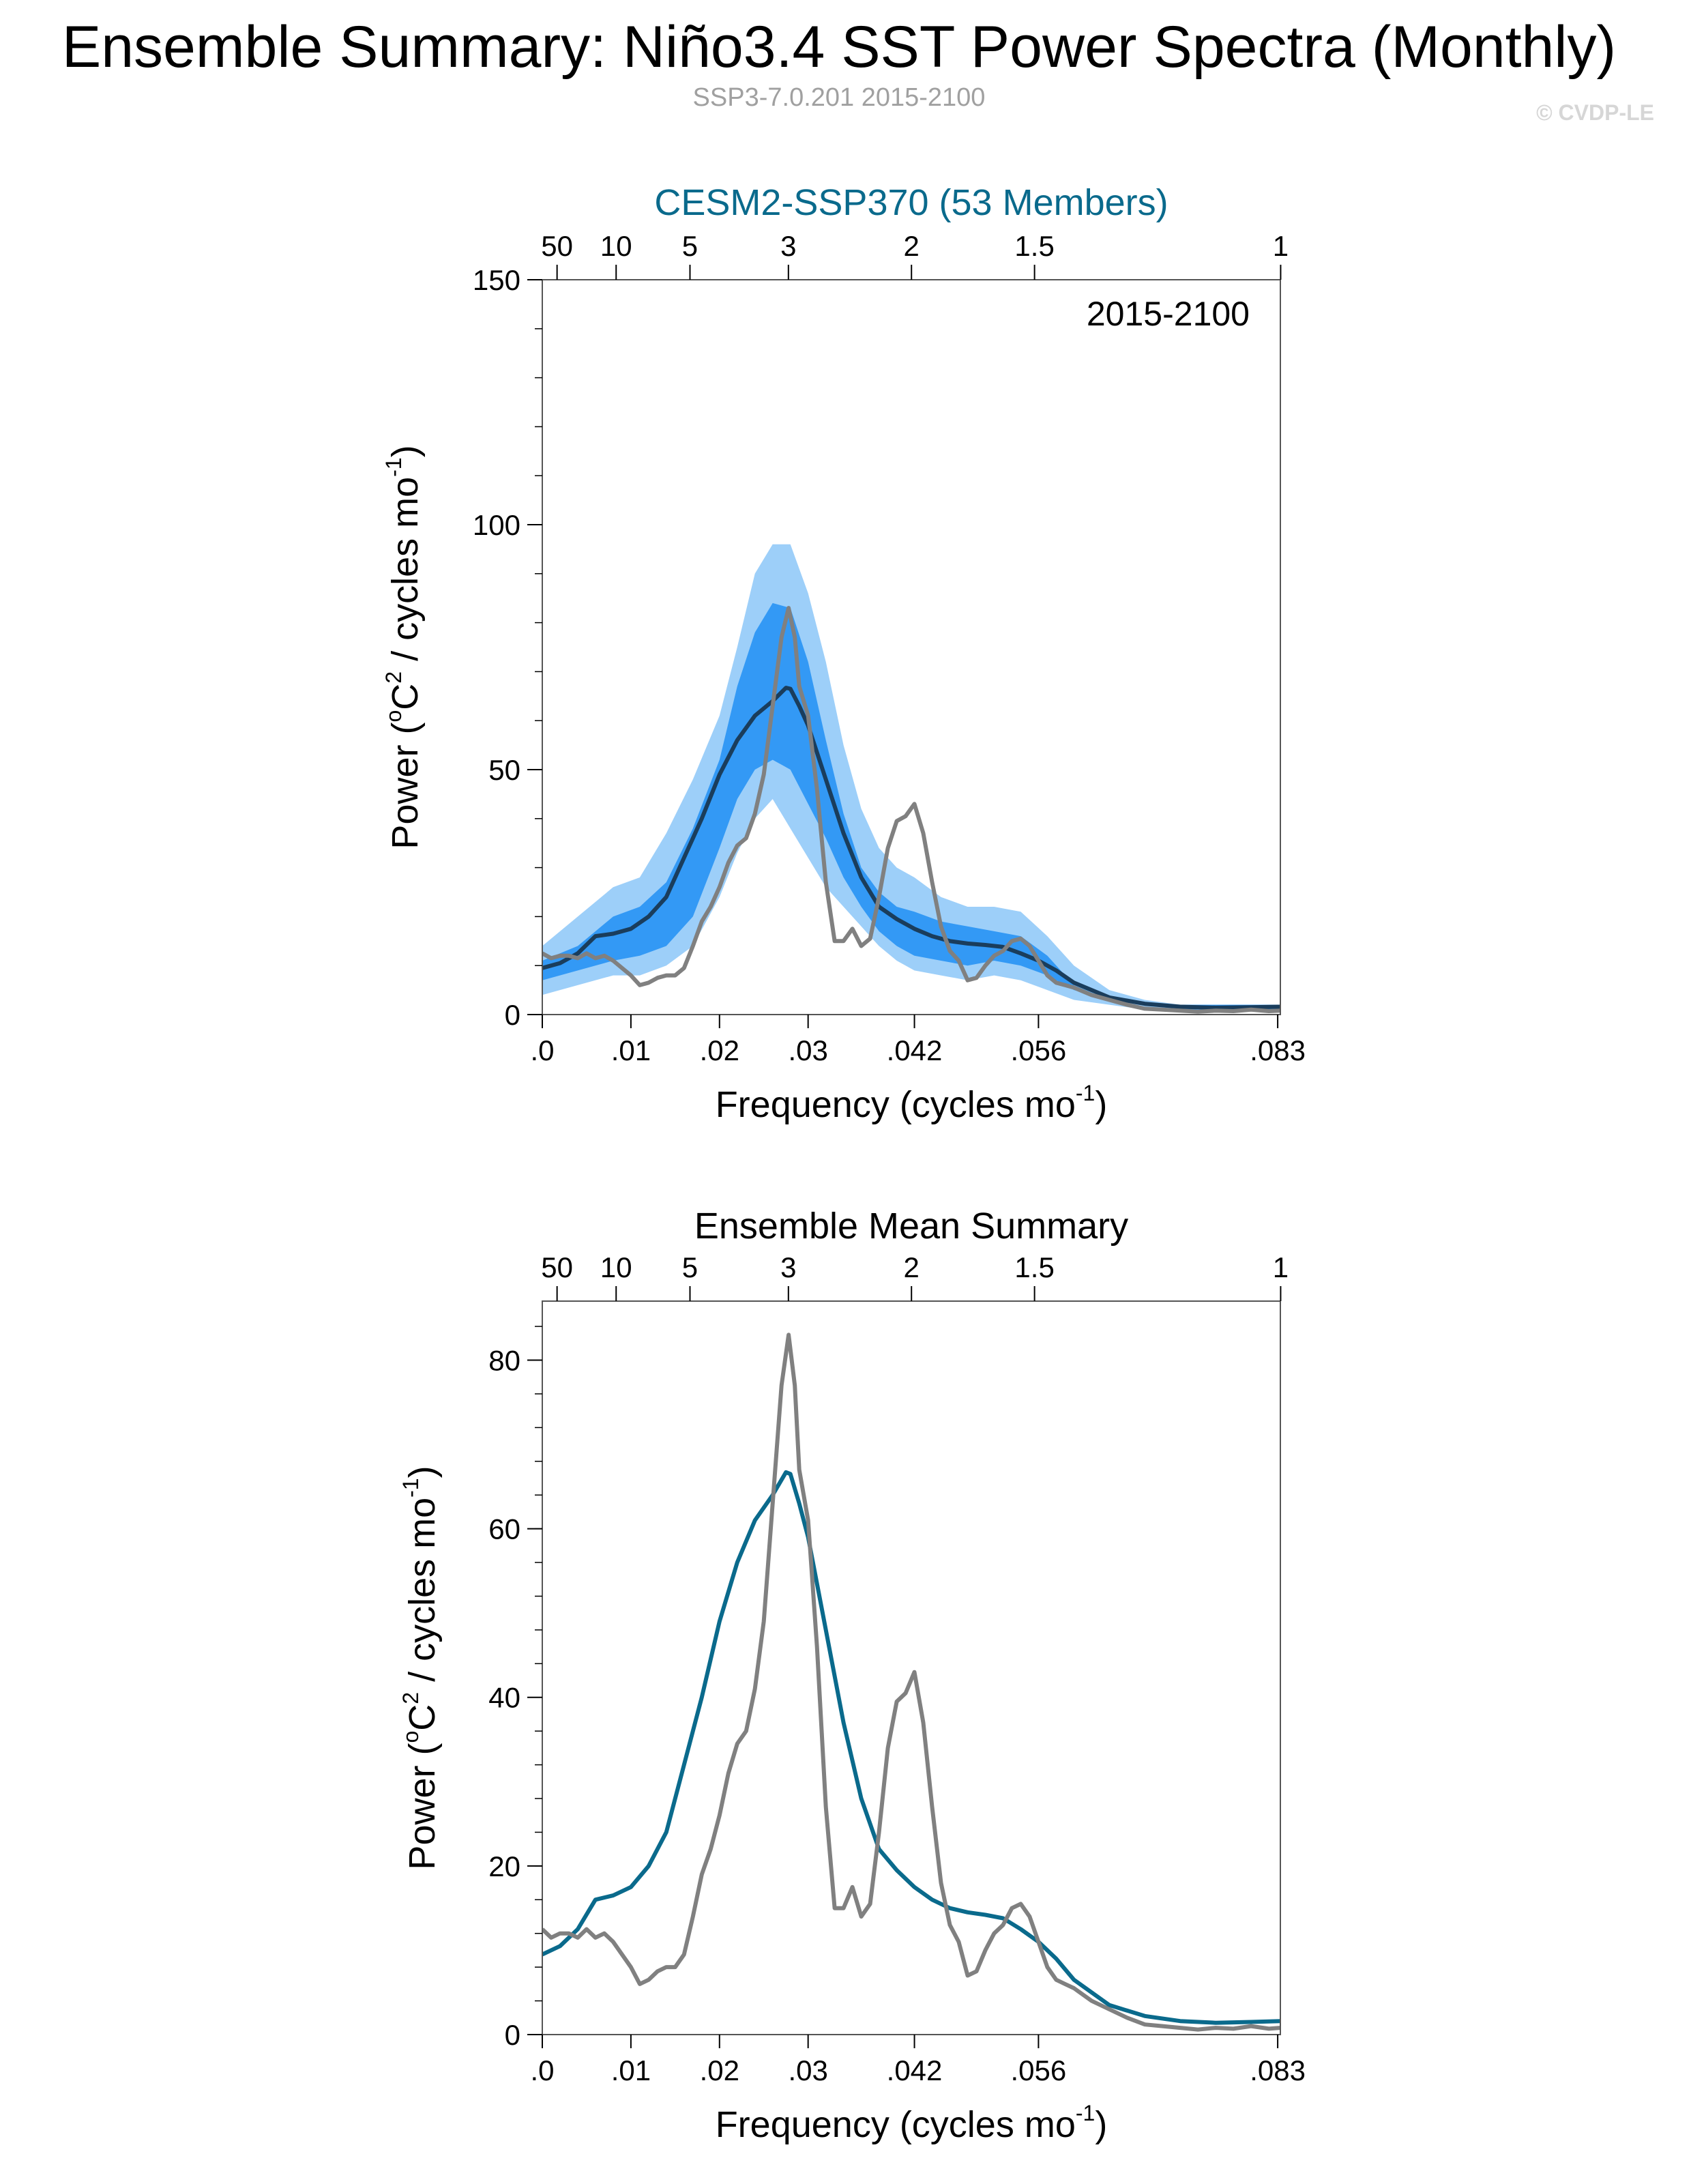 This screenshot has height=2184, width=1691. What do you see at coordinates (504, 1698) in the screenshot?
I see `y-tick-label: 40` at bounding box center [504, 1698].